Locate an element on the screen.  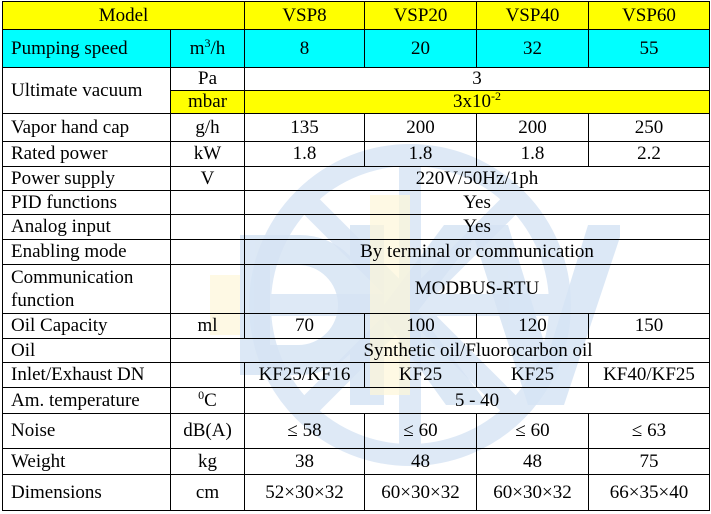
unit: g/h is located at coordinates (207, 127).